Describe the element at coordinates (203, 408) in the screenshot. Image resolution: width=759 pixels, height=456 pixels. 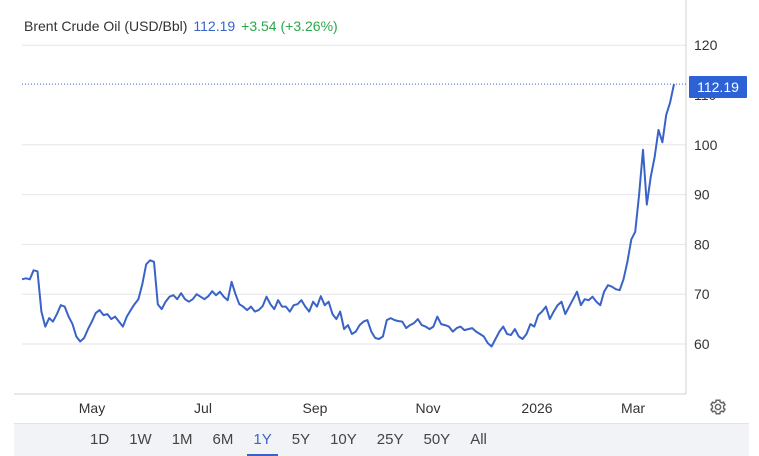
I see `x-tick-label: Jul` at that location.